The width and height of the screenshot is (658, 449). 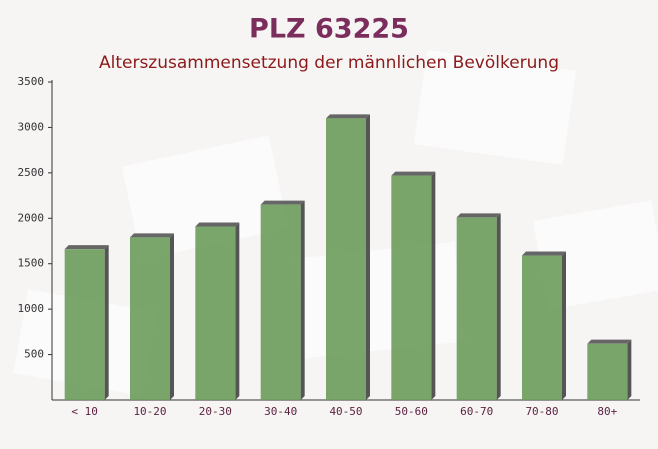 I want to click on x-tick-label: 30-40, so click(x=280, y=411).